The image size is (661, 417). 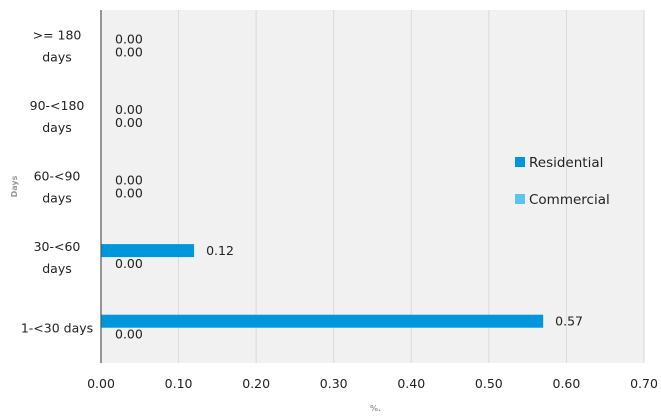 I want to click on legend-label: Commercial, so click(x=569, y=200).